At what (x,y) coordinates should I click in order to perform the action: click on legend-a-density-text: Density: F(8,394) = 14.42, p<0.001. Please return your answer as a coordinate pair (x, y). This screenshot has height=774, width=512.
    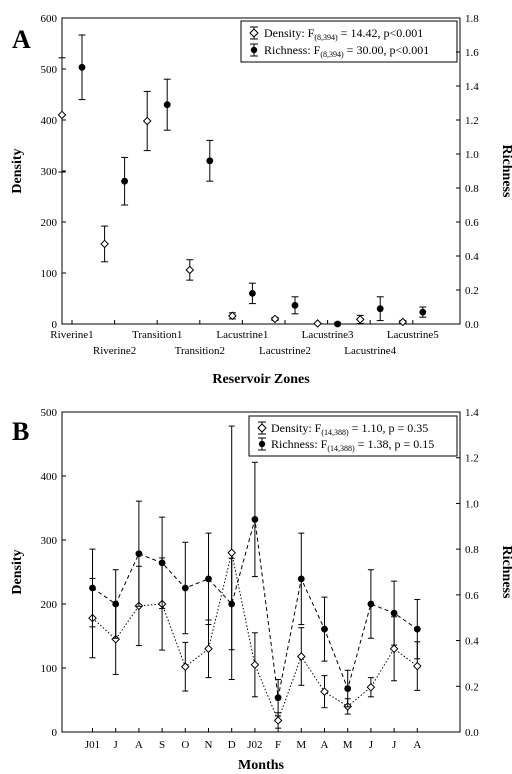
    Looking at the image, I should click on (343, 34).